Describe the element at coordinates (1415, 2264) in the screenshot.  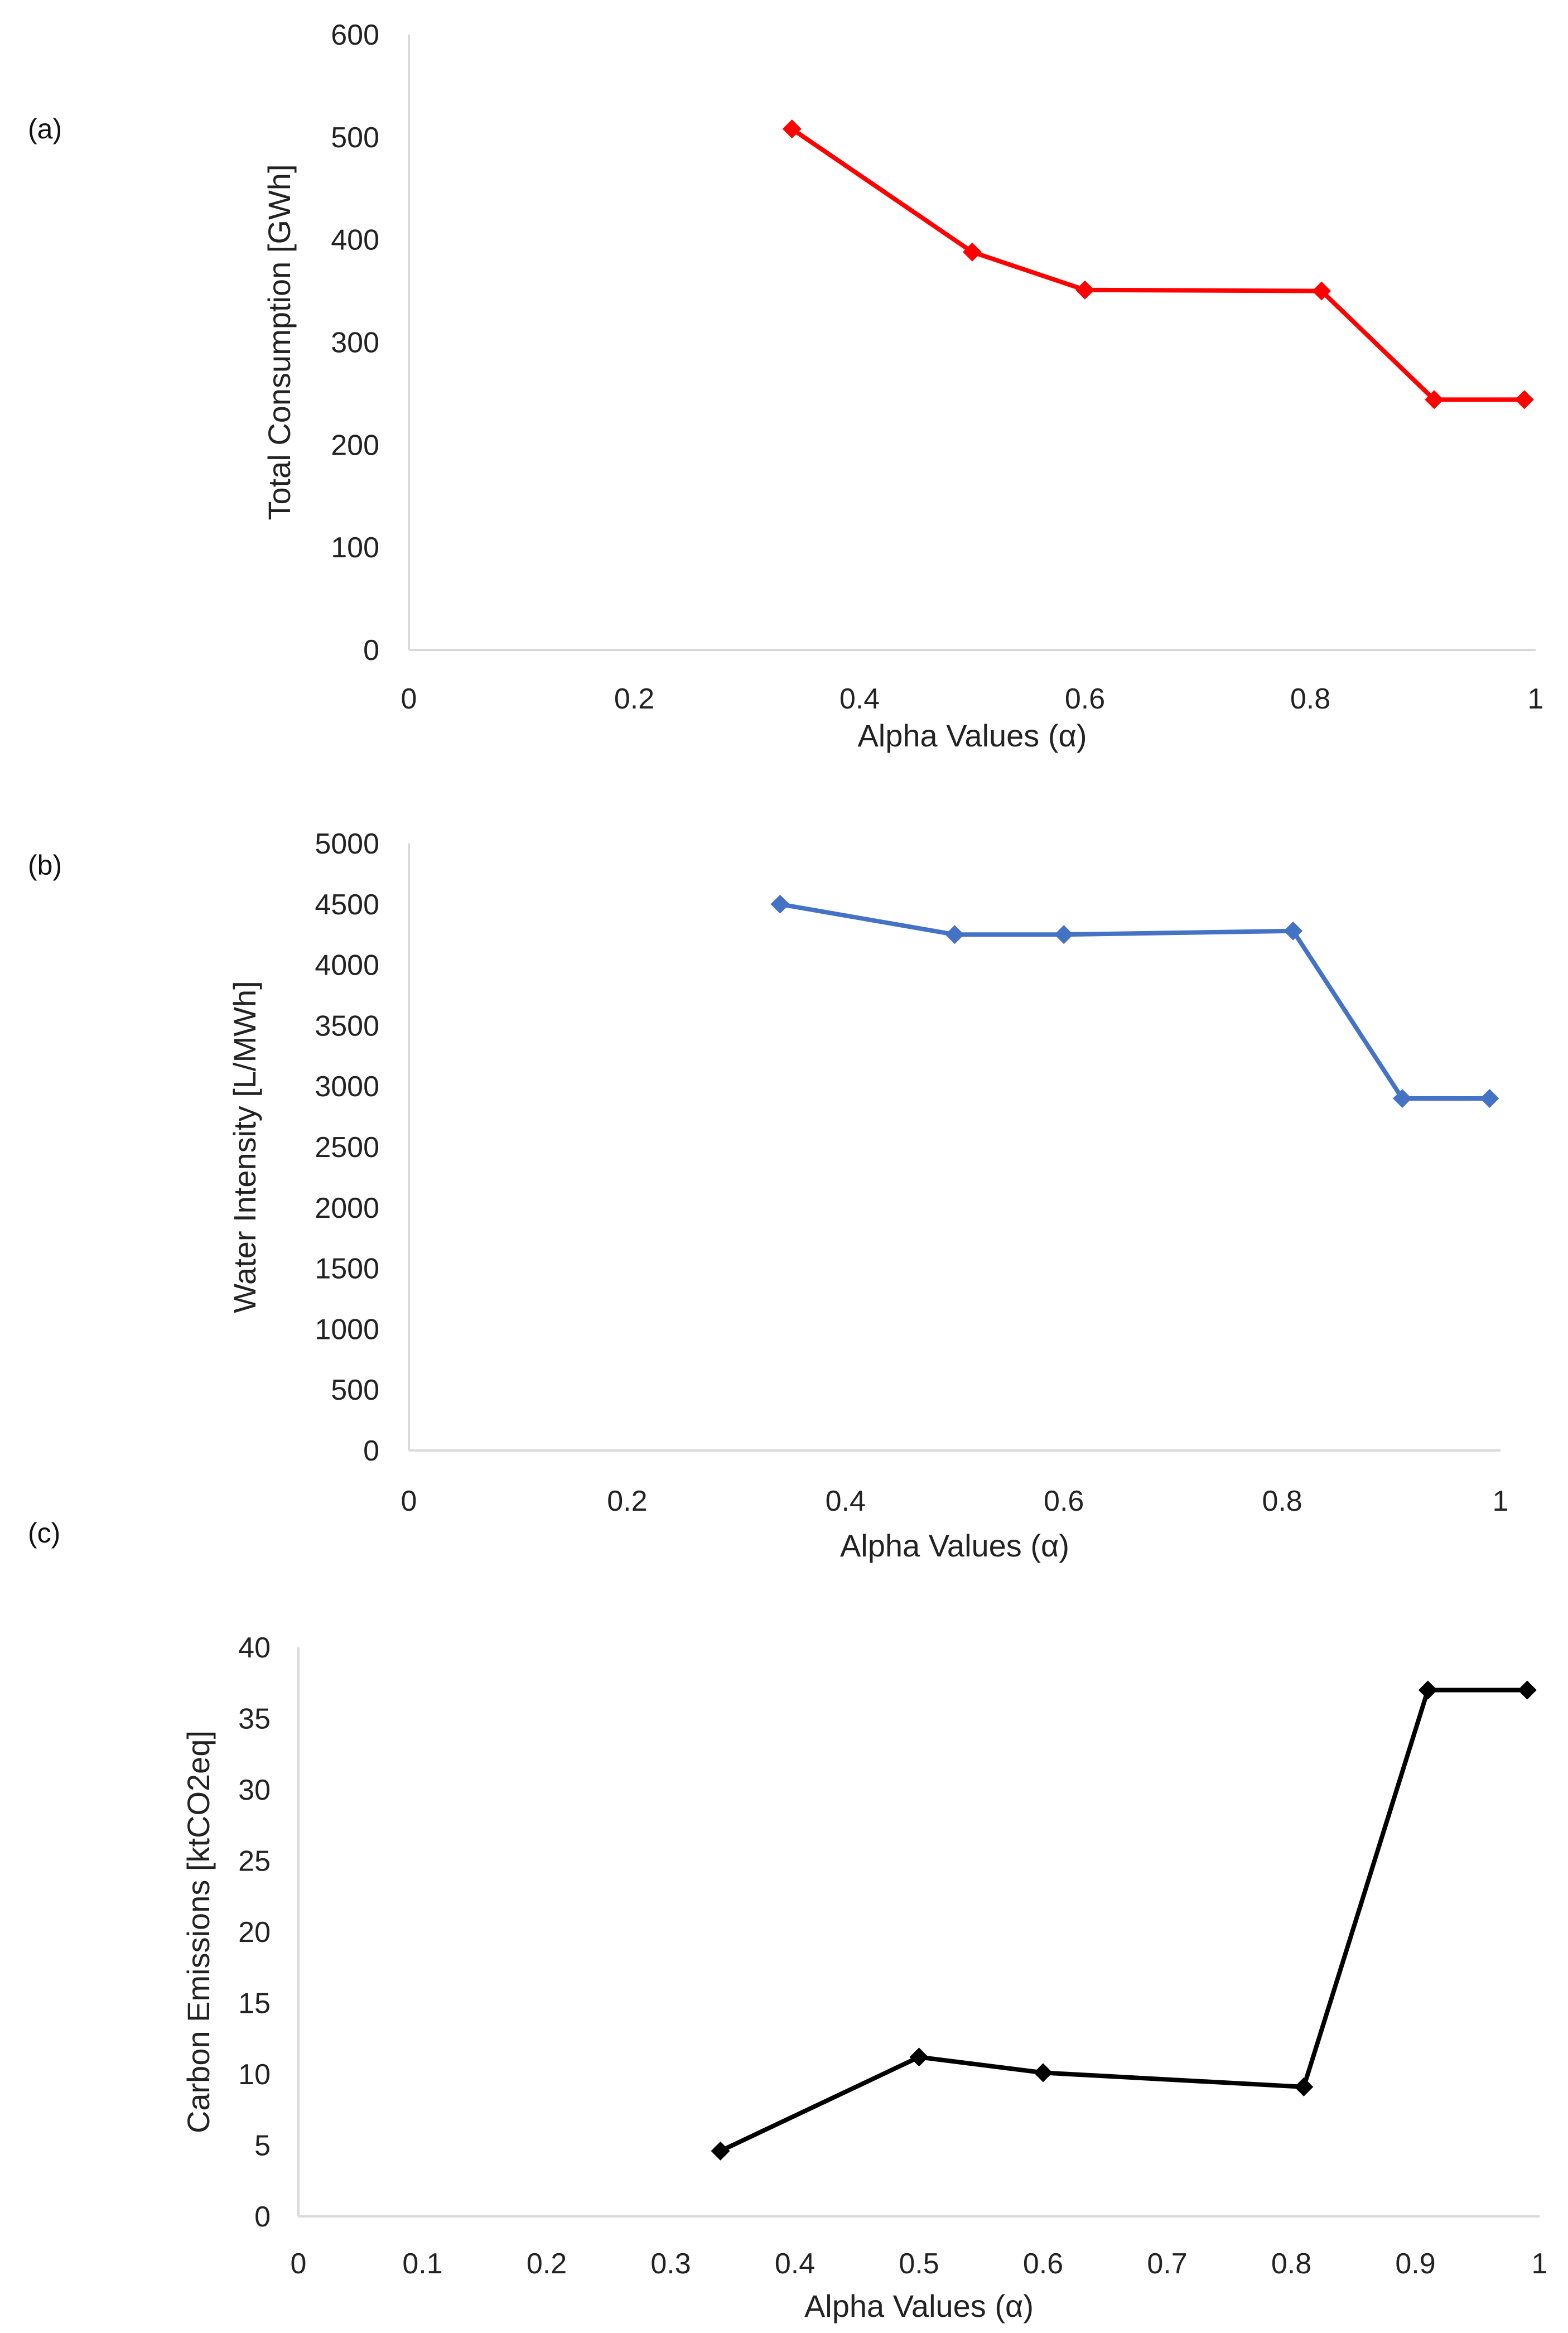
I see `x-tick-label: 0.9` at that location.